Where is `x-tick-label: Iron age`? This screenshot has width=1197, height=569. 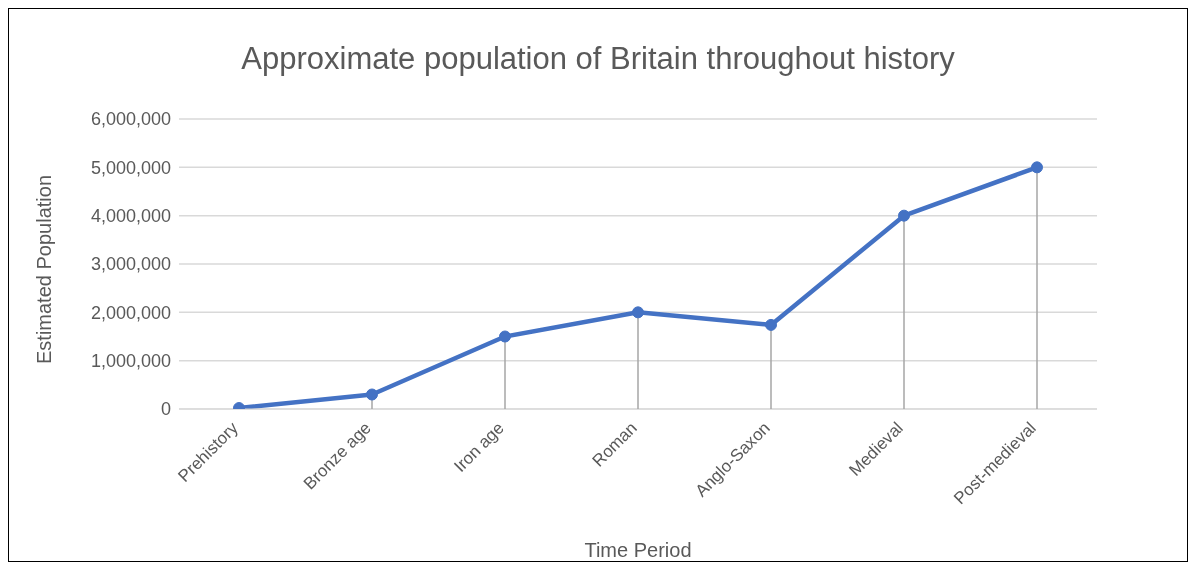 x-tick-label: Iron age is located at coordinates (479, 447).